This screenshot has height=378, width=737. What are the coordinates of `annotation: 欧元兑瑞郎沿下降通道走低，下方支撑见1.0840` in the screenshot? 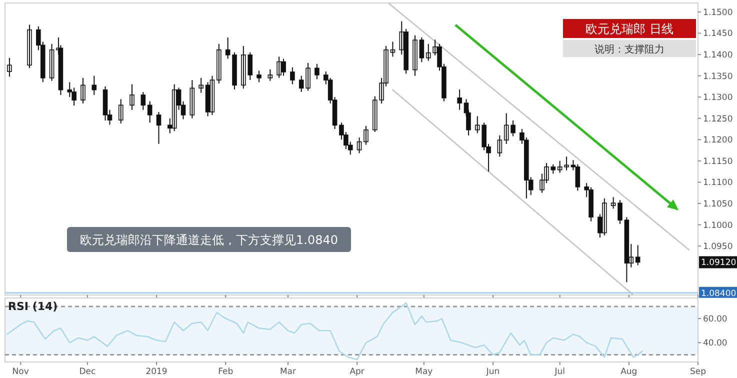 It's located at (209, 240).